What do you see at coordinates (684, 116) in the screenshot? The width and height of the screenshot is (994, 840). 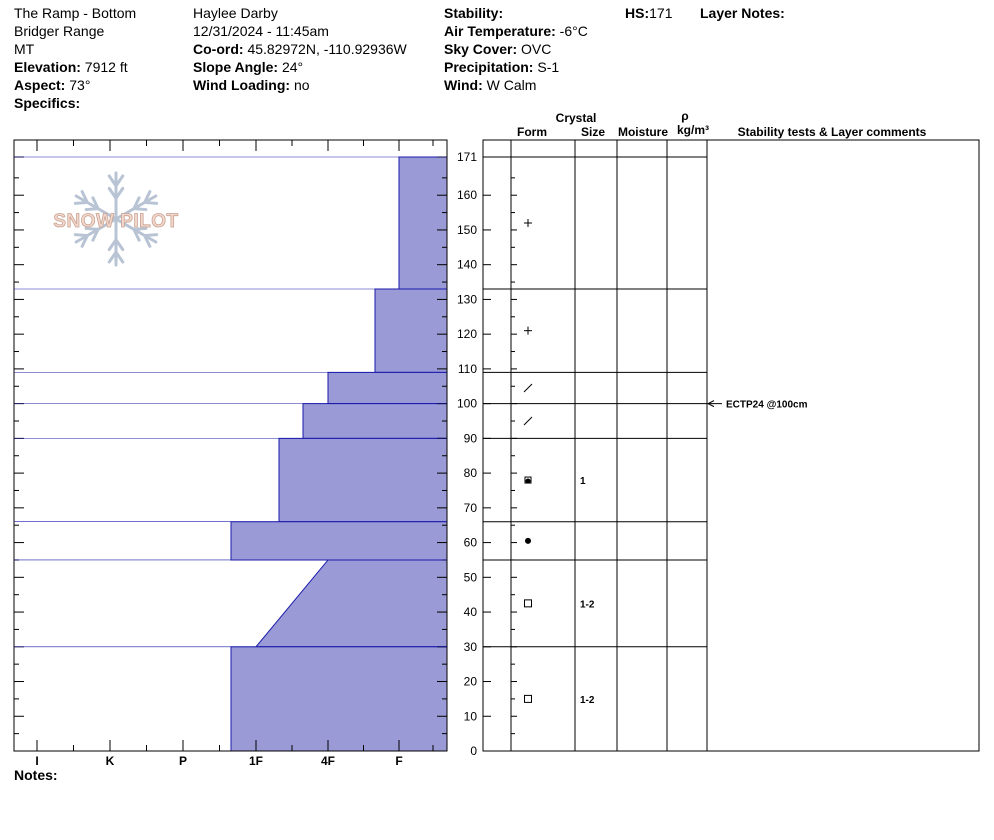 I see `rho-header: ρ` at bounding box center [684, 116].